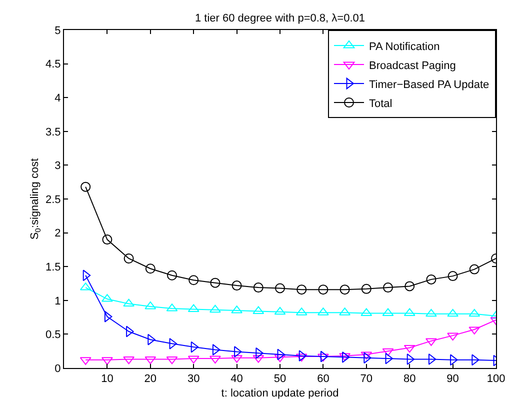 The width and height of the screenshot is (518, 416). I want to click on y-tick-label: 3.5, so click(53, 132).